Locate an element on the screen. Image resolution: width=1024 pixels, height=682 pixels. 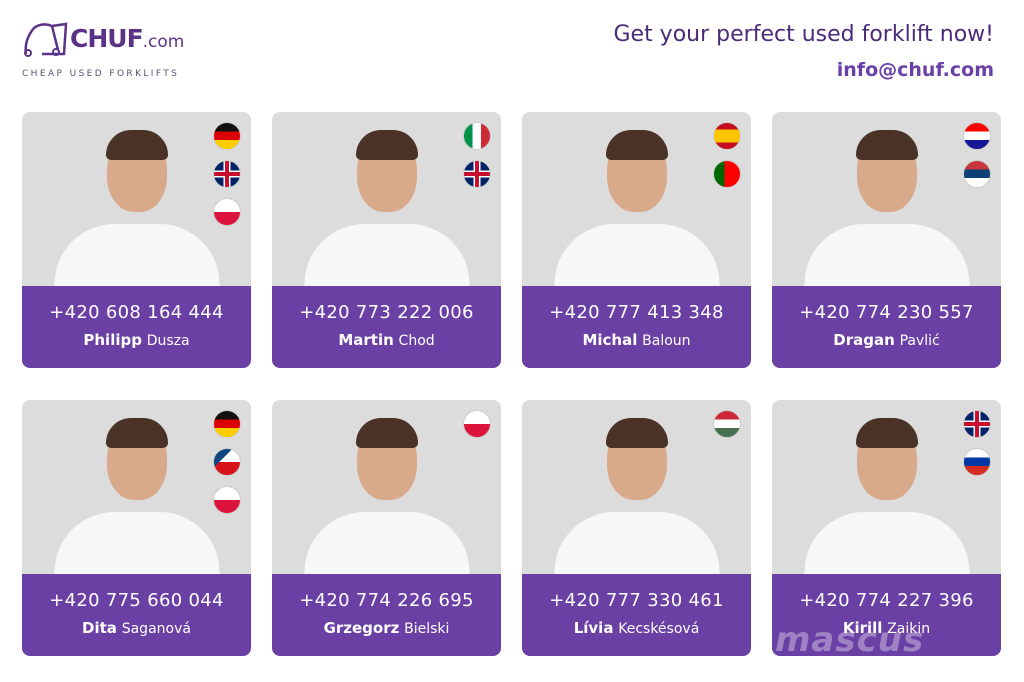
contact-name: Grzegorz Bielski is located at coordinates (386, 628).